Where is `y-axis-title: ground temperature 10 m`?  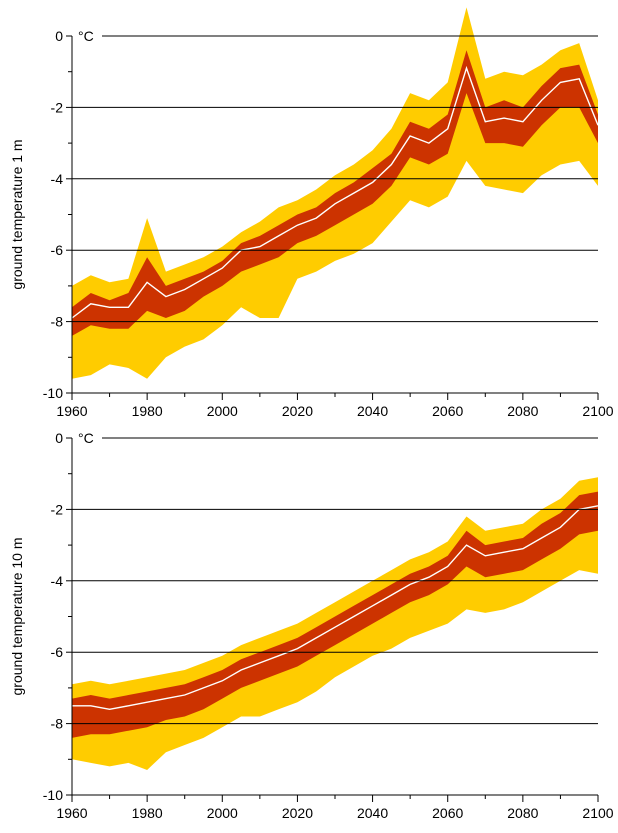
y-axis-title: ground temperature 10 m is located at coordinates (17, 617).